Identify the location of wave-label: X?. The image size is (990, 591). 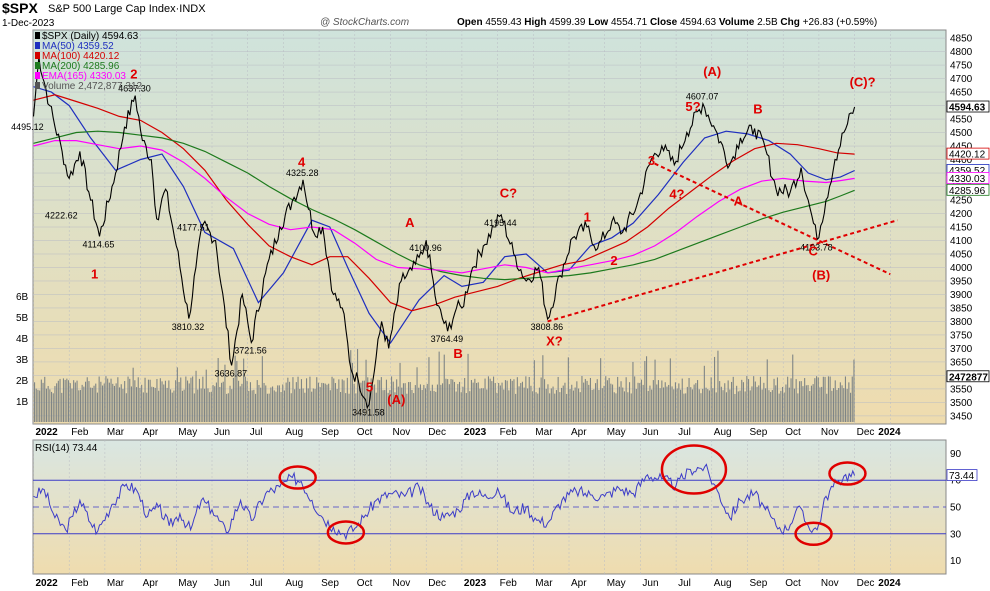
(554, 341).